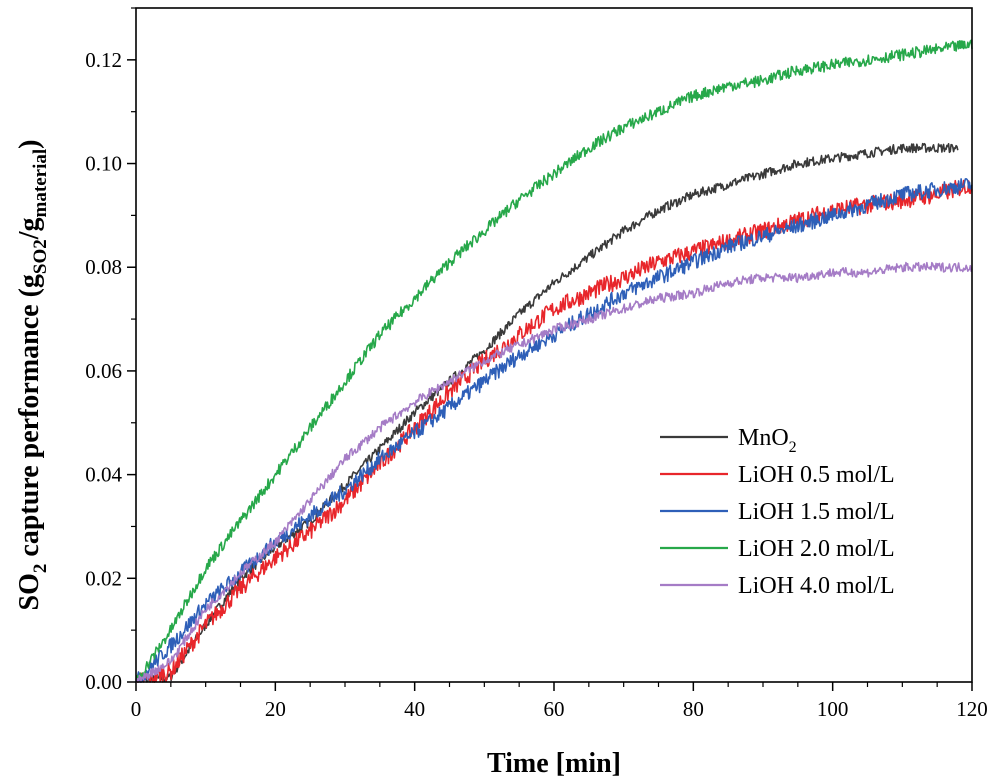 The height and width of the screenshot is (784, 1000). I want to click on x-tick-label: 60, so click(554, 709).